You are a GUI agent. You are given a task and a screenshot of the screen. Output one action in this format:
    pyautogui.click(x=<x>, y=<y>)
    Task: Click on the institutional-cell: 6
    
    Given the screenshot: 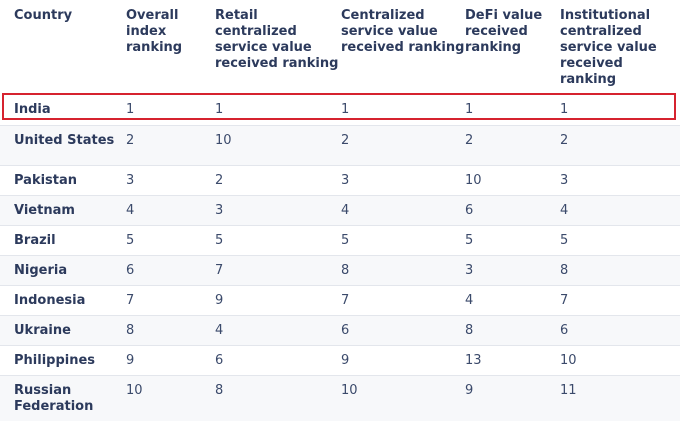 What is the action you would take?
    pyautogui.click(x=620, y=329)
    